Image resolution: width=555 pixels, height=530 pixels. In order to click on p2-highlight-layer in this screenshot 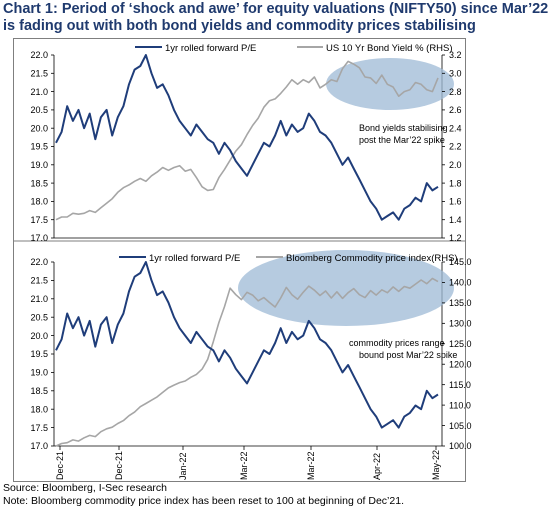, I will do `click(346, 288)`.